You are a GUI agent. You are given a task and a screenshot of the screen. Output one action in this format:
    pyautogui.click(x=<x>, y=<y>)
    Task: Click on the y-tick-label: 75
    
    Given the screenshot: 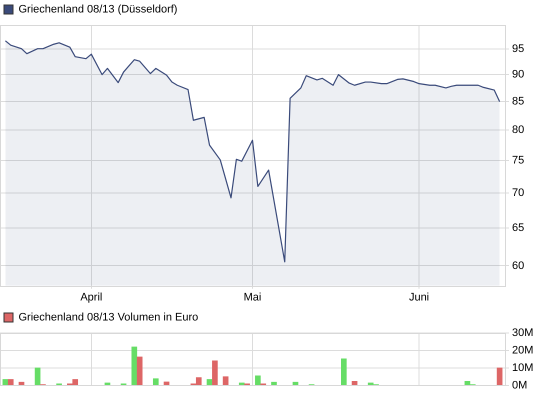 What is the action you would take?
    pyautogui.click(x=518, y=160)
    